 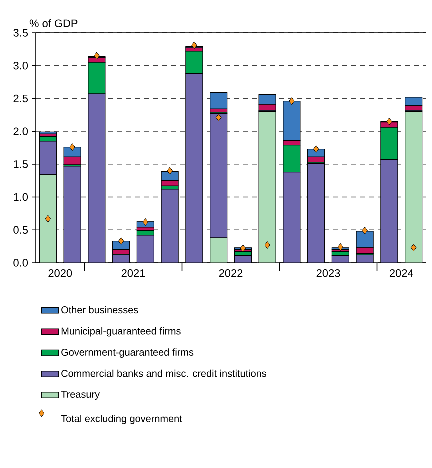 What do you see at coordinates (21, 263) in the screenshot?
I see `y-tick-label: 0.0` at bounding box center [21, 263].